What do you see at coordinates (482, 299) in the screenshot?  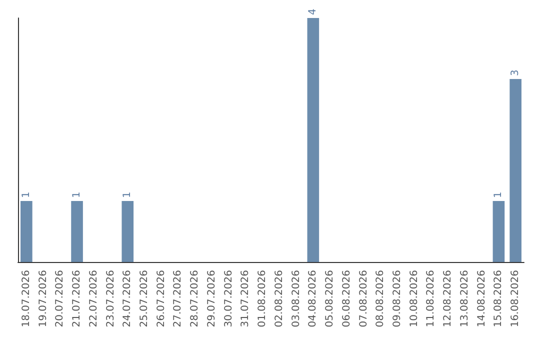 I see `x-tick-label: 14.08.2026` at bounding box center [482, 299].